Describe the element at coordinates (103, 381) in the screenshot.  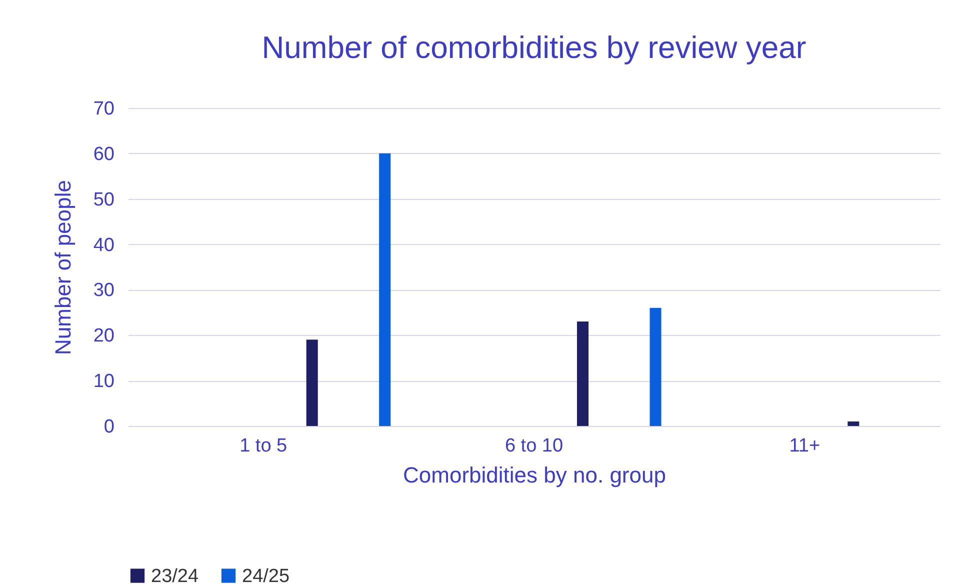
I see `y-tick-label: 10` at that location.